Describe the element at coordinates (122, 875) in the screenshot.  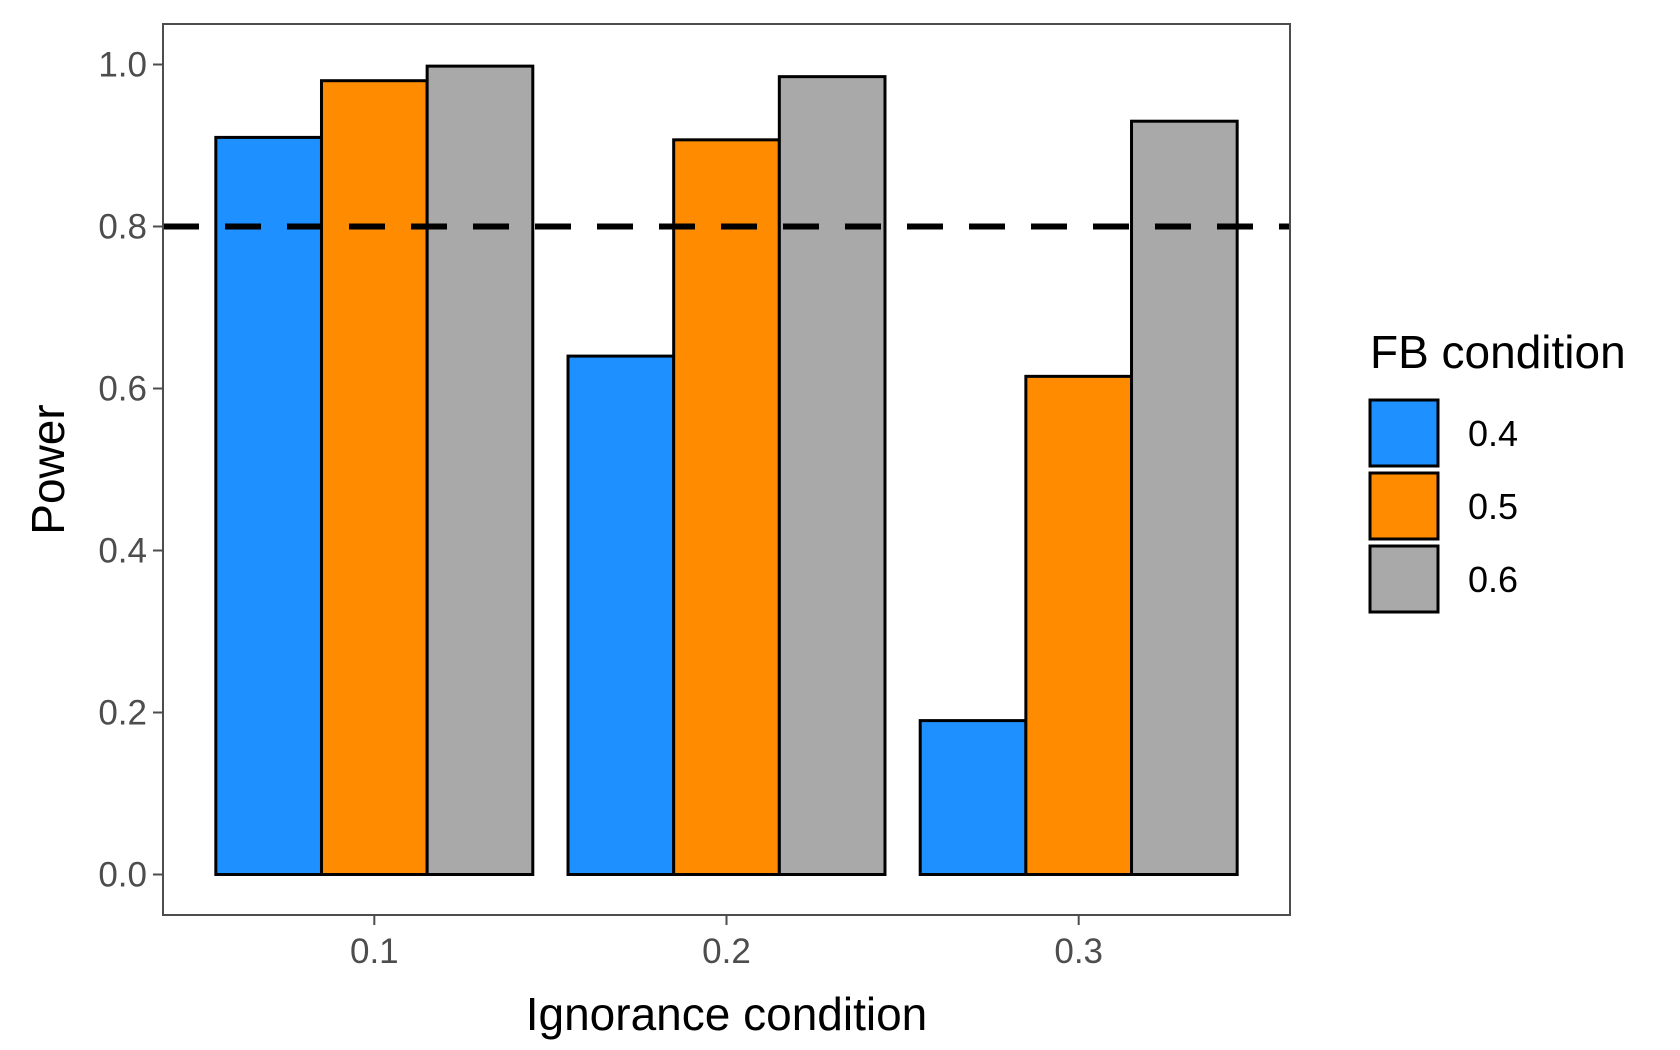
I see `y-tick-label: 0.0` at that location.